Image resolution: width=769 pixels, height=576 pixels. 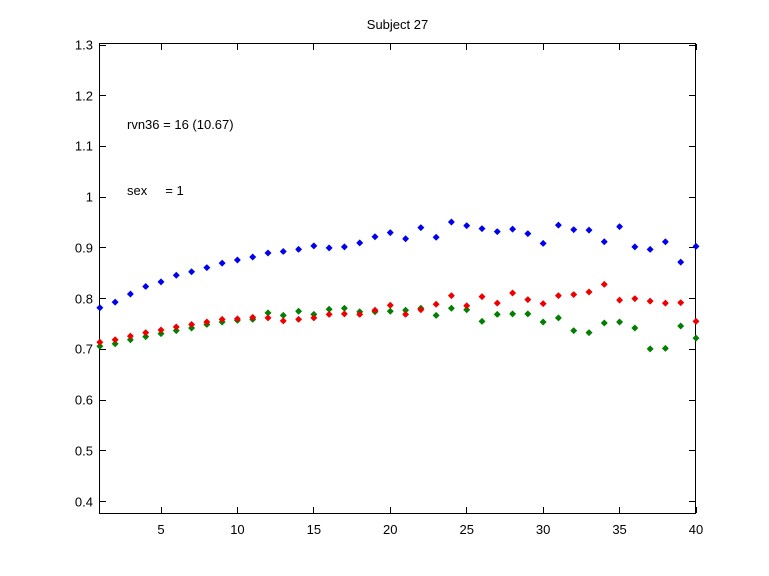 What do you see at coordinates (155, 190) in the screenshot?
I see `annotation-line-sex: sex = 1` at bounding box center [155, 190].